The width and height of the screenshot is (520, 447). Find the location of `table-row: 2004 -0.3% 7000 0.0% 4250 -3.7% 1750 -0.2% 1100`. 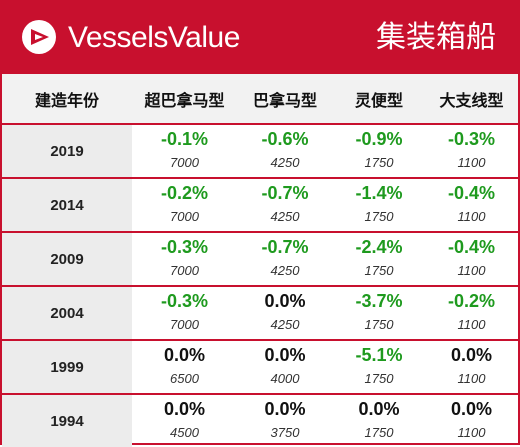

table-row: 2004 -0.3% 7000 0.0% 4250 -3.7% 1750 -0.2% 1100 is located at coordinates (260, 313).